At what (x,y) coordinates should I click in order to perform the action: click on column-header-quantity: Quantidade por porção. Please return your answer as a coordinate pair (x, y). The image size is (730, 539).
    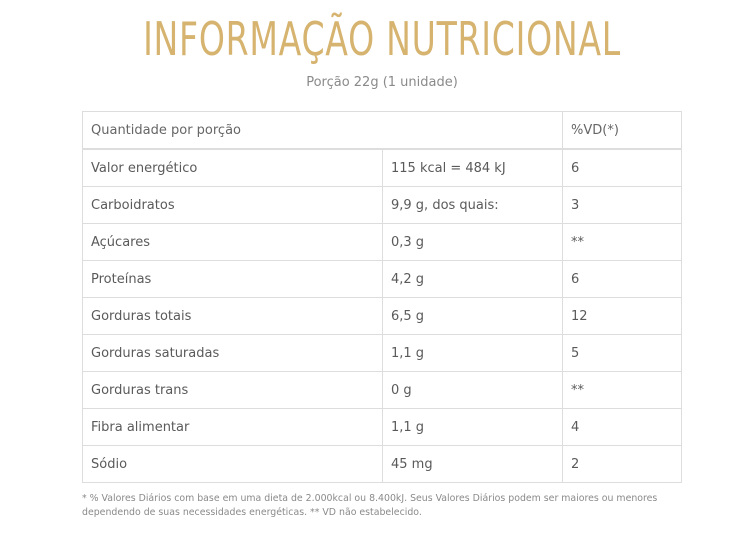
    Looking at the image, I should click on (322, 130).